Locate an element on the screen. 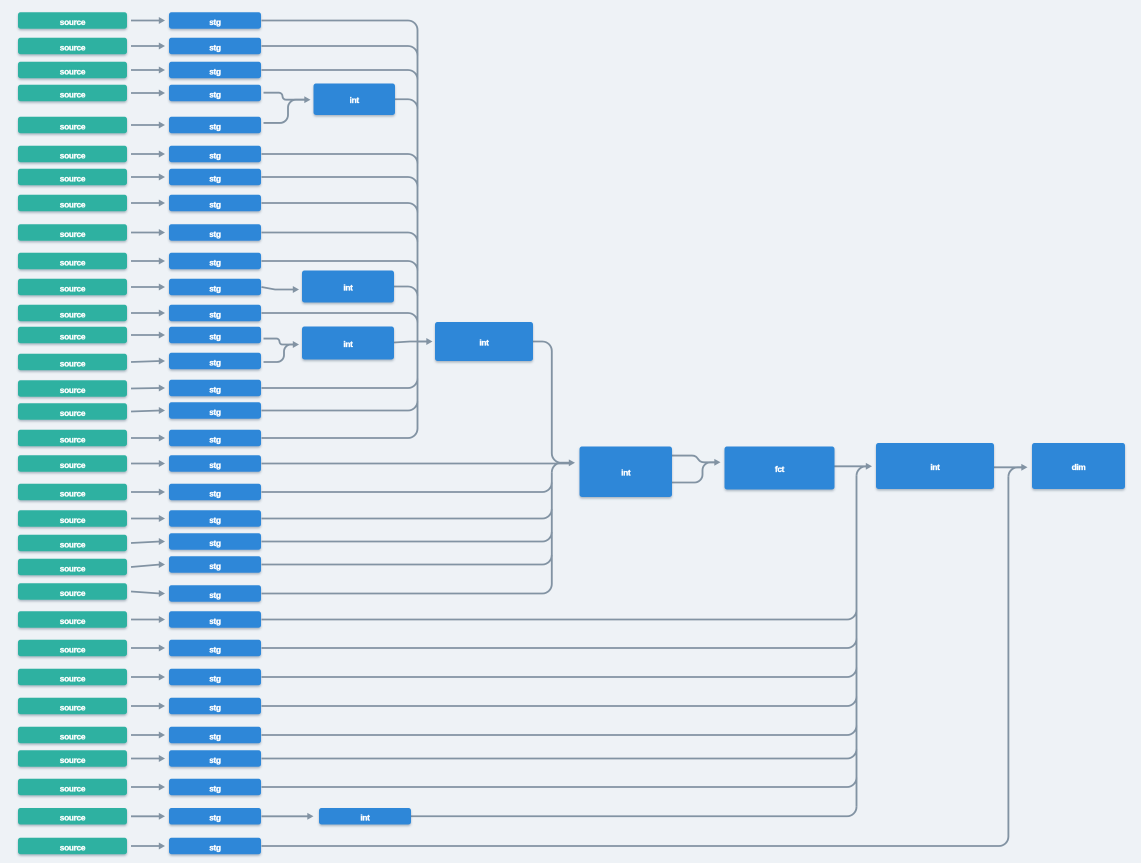 This screenshot has height=863, width=1141. svg-text: dim is located at coordinates (1079, 467).